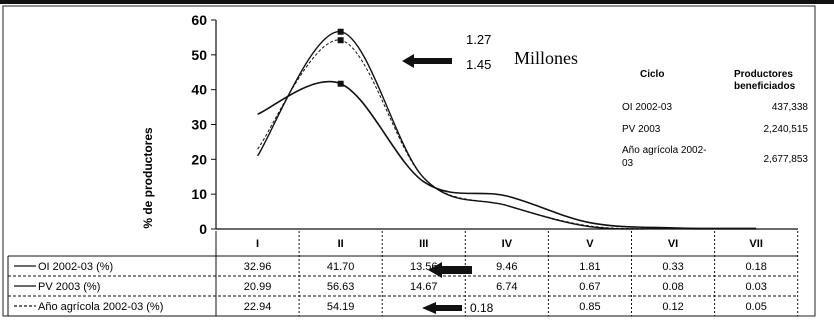 Image resolution: width=834 pixels, height=324 pixels. I want to click on annotation-million-1: 1.27, so click(478, 39).